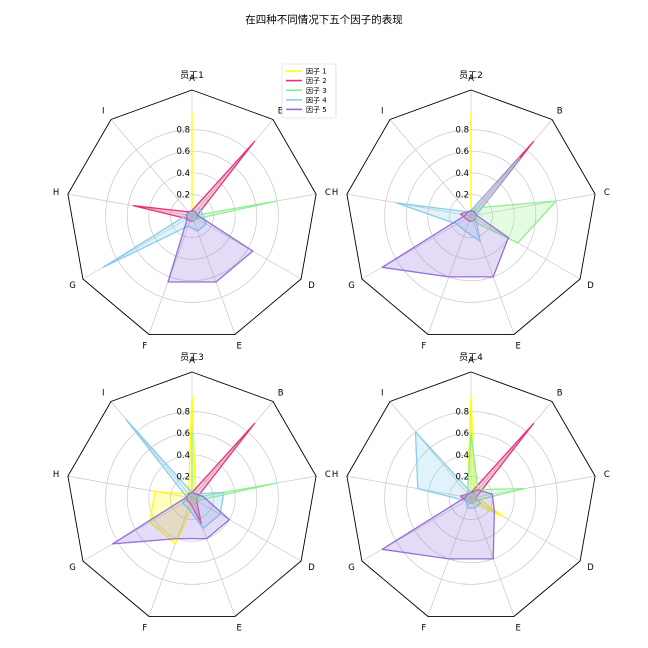  Describe the element at coordinates (316, 81) in the screenshot. I see `legend-label: 因子 2` at that location.